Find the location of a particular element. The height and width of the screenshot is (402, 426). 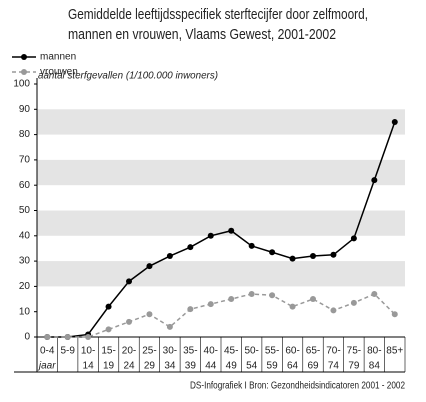

x-tick-label: 85+ is located at coordinates (394, 351).